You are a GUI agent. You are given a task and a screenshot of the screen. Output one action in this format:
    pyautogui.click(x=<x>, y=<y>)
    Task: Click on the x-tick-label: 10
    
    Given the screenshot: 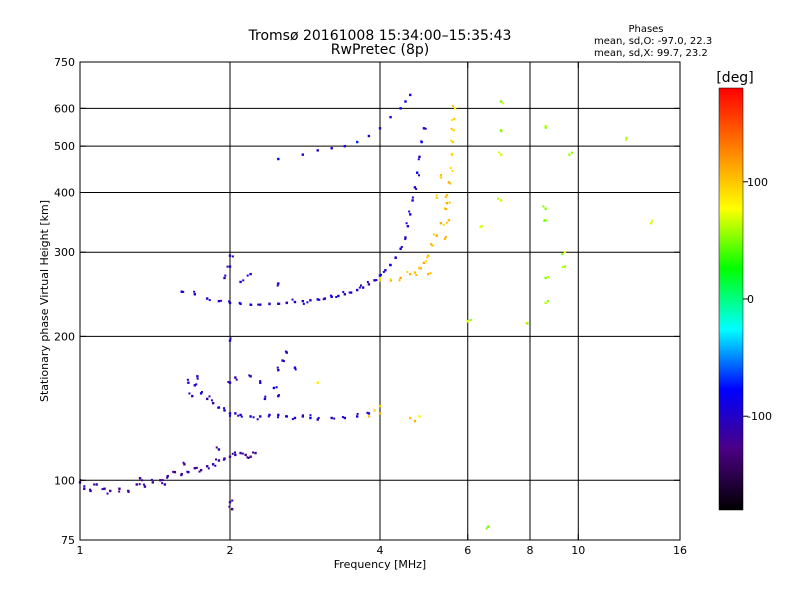 What is the action you would take?
    pyautogui.click(x=578, y=550)
    